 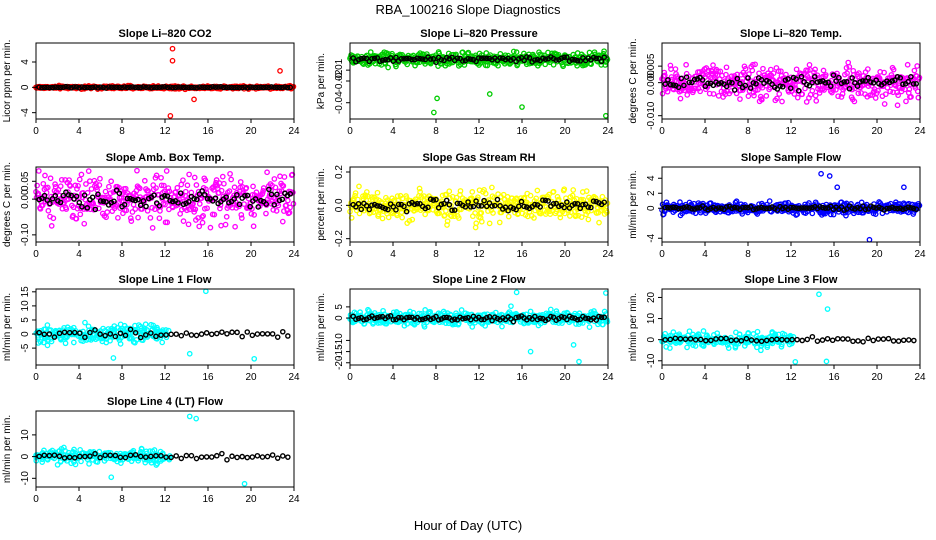 I want to click on x-tick-label: 20, so click(x=565, y=254).